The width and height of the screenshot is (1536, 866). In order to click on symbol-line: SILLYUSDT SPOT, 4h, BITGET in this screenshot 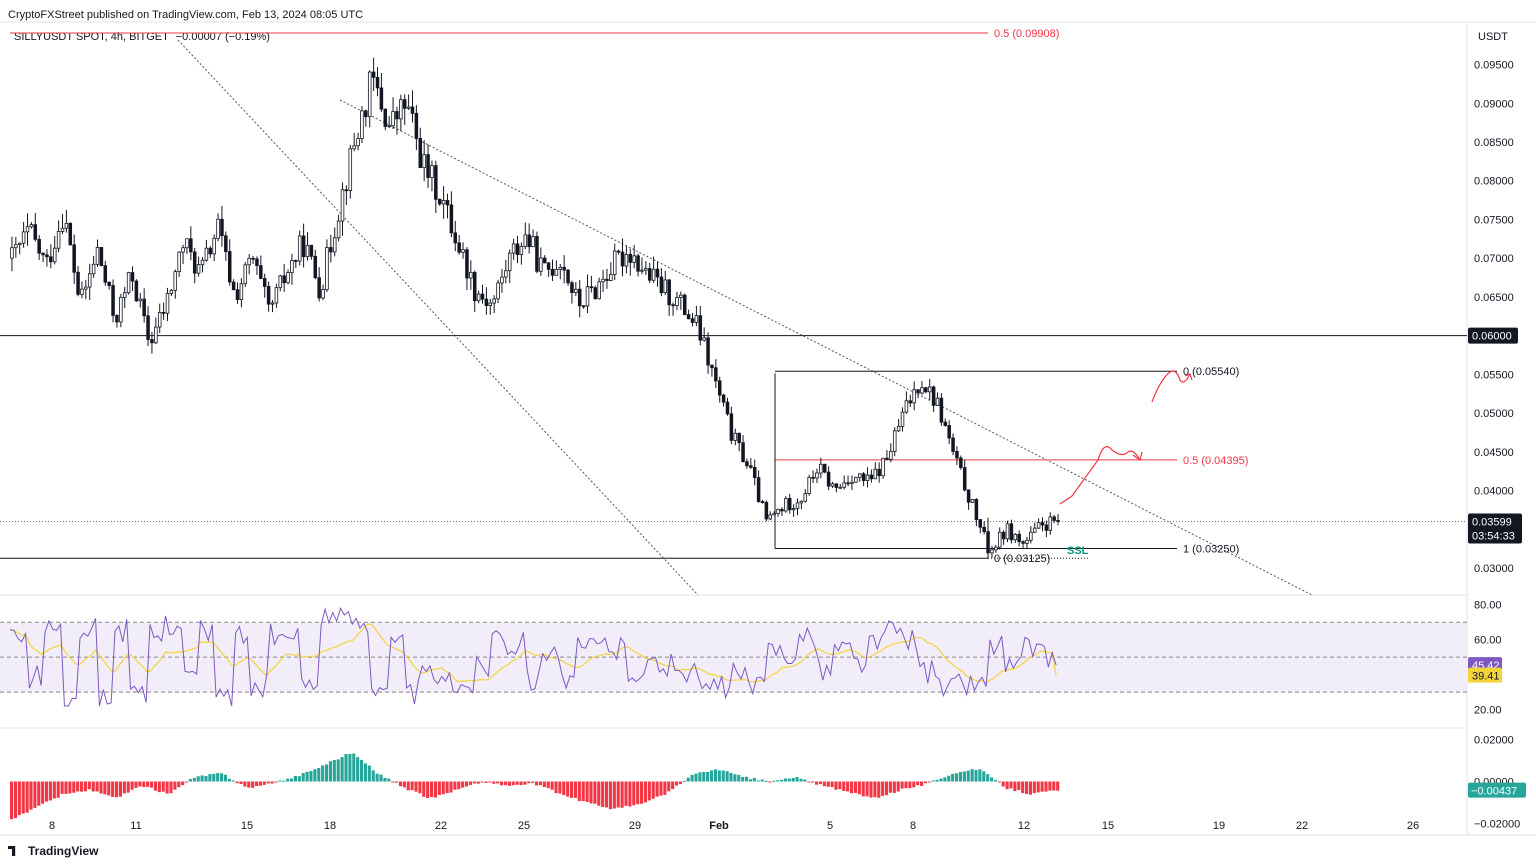, I will do `click(91, 37)`.